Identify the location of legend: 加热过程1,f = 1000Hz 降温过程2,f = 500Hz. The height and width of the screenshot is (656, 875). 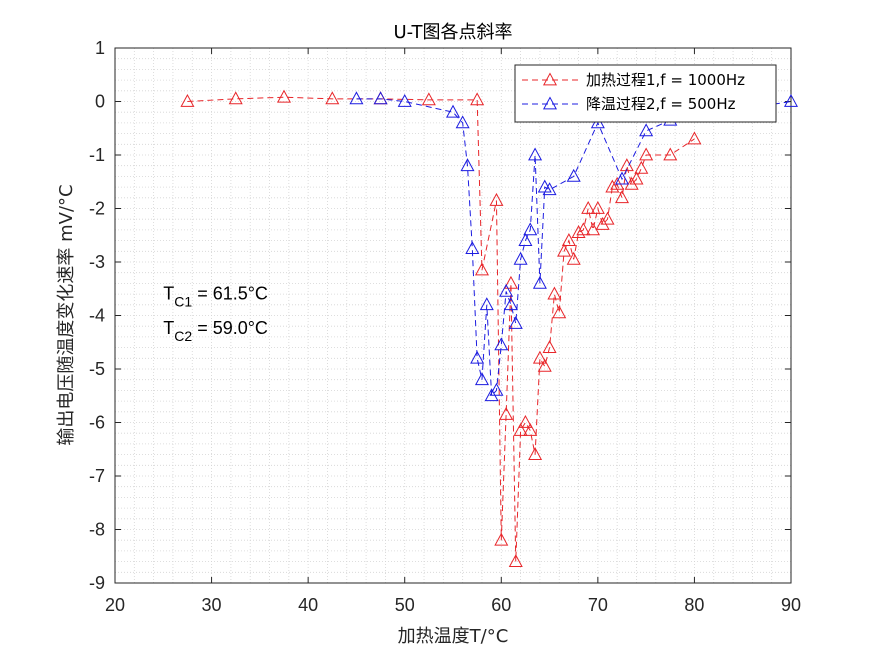
(645, 93).